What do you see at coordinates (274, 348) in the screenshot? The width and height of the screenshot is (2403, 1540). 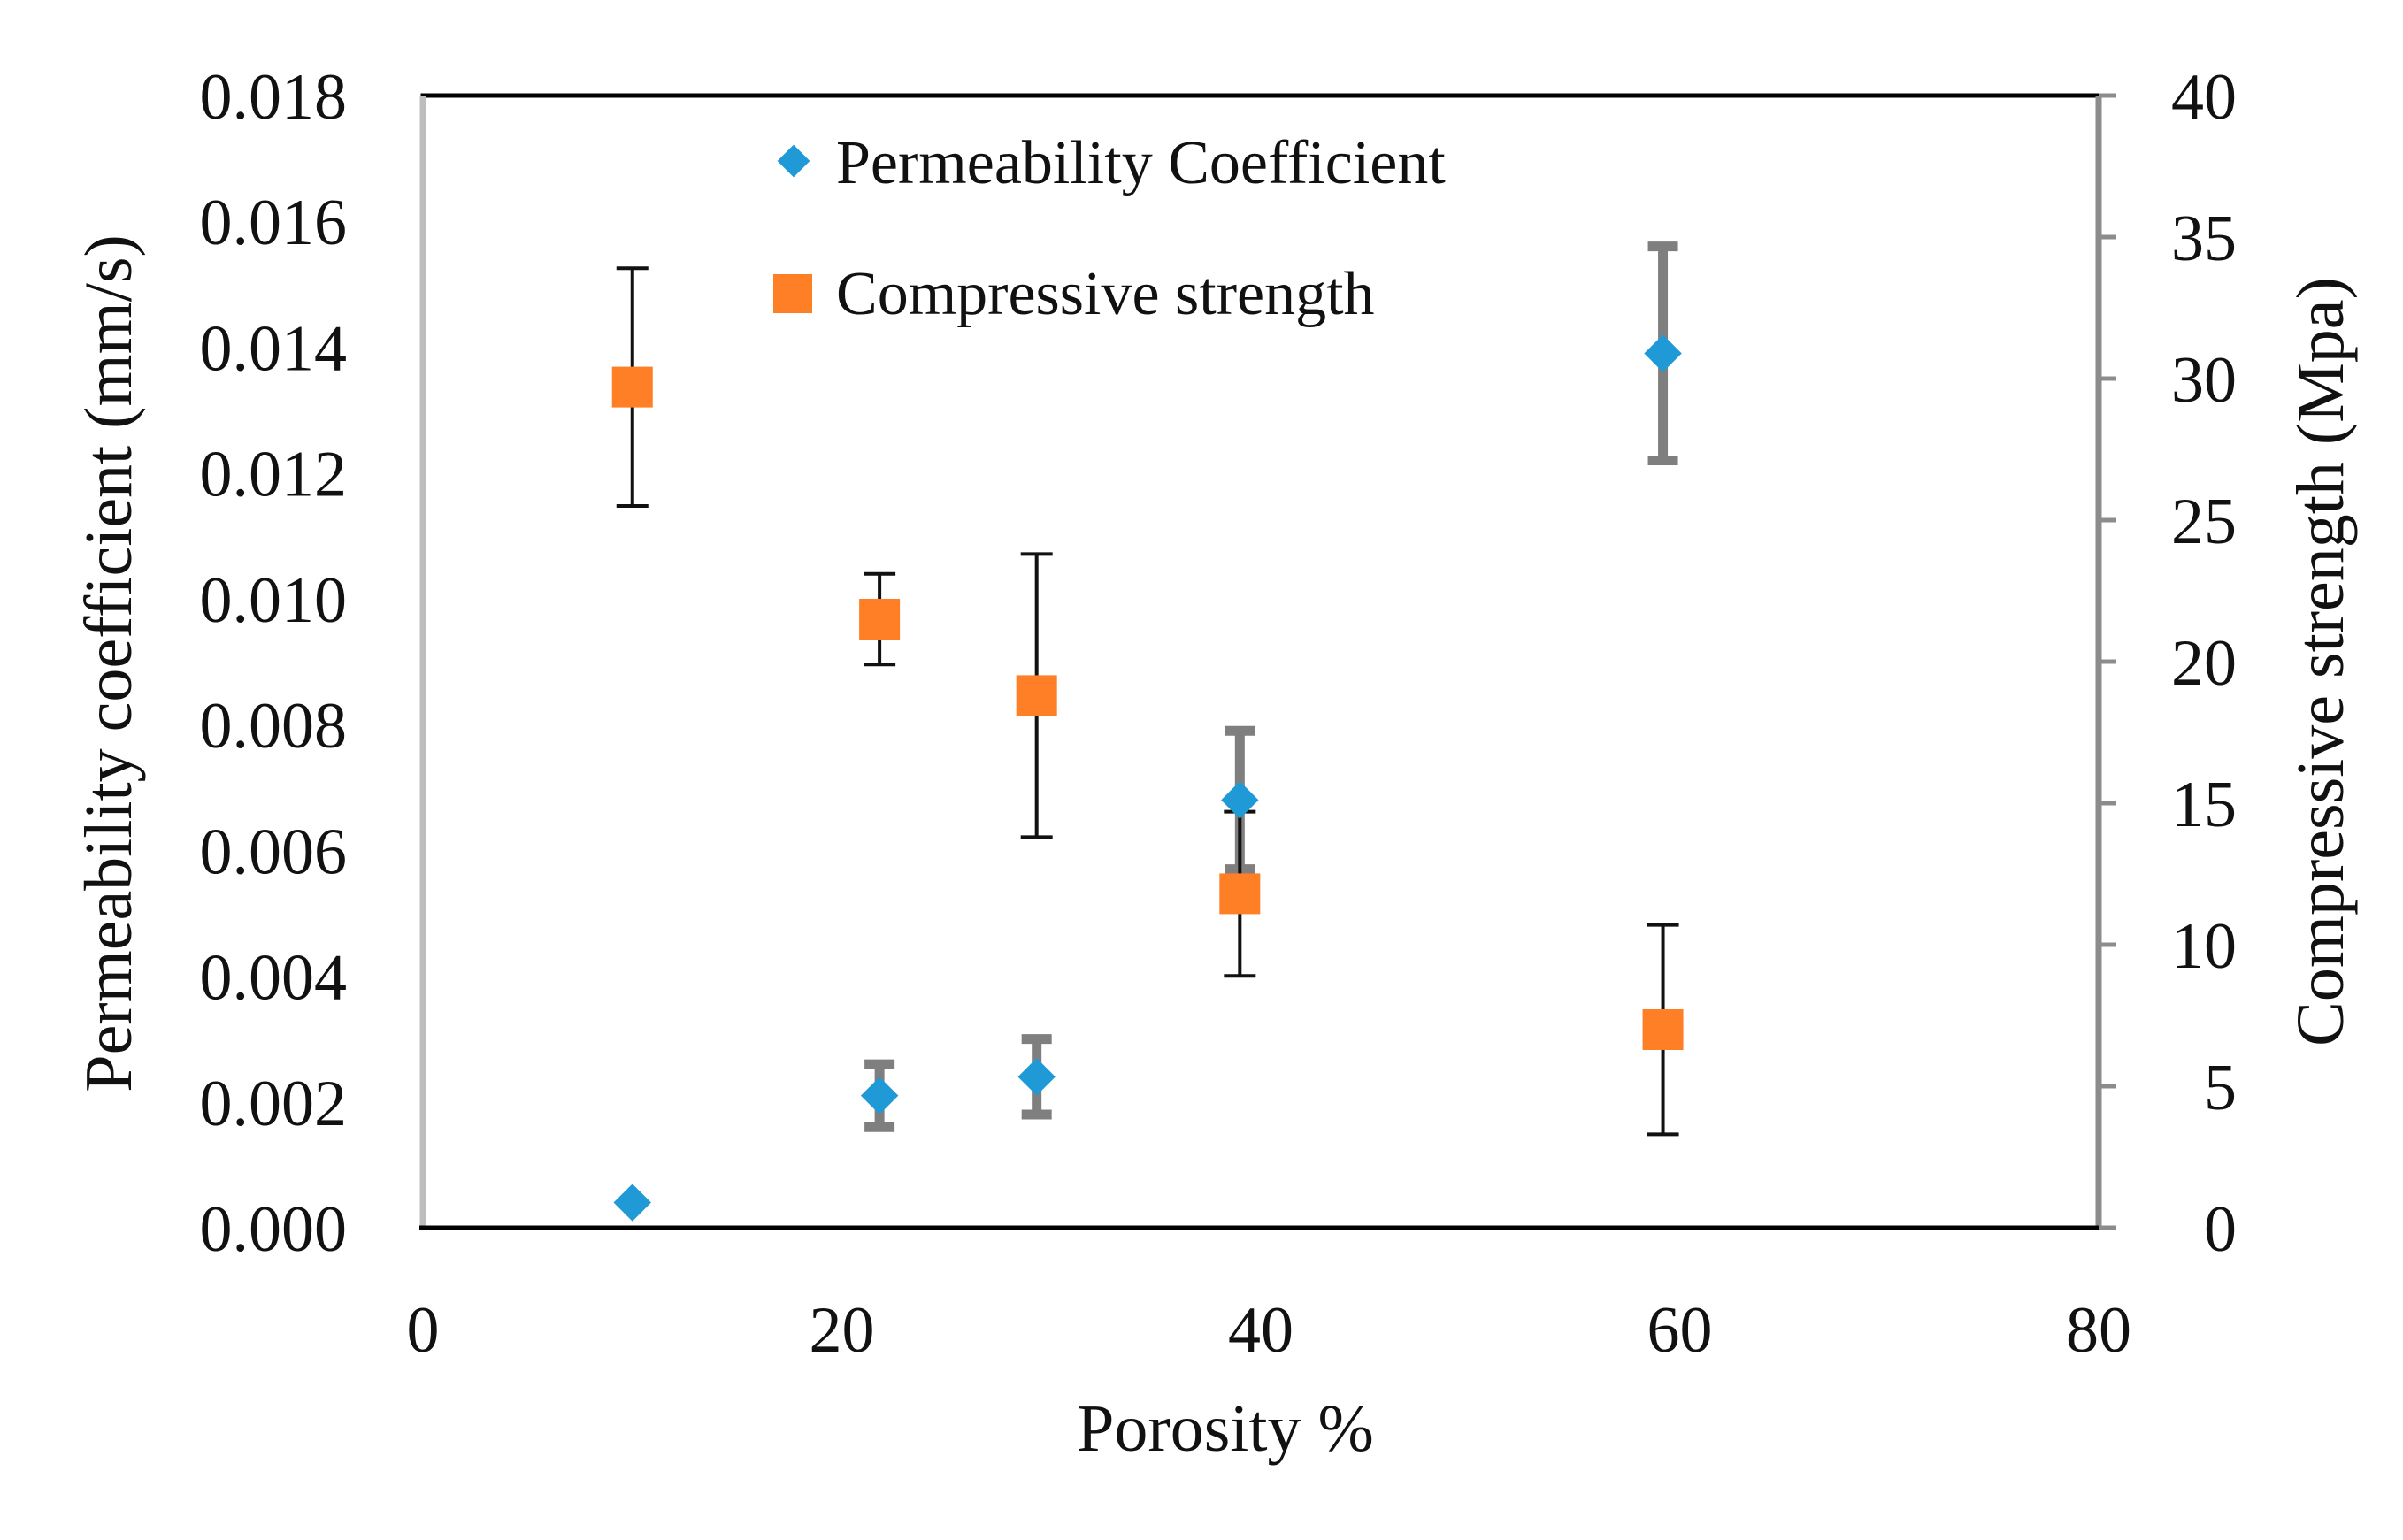 I see `y-left-tick-label: 0.014` at bounding box center [274, 348].